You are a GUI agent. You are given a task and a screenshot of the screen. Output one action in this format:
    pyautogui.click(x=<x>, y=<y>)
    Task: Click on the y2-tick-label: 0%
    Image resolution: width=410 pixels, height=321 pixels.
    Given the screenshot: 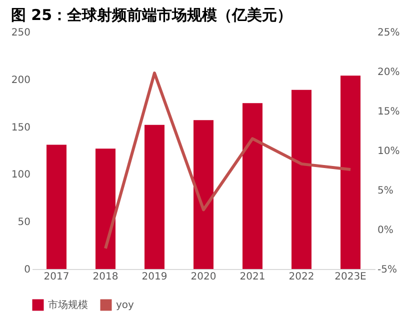 What is the action you would take?
    pyautogui.click(x=386, y=230)
    